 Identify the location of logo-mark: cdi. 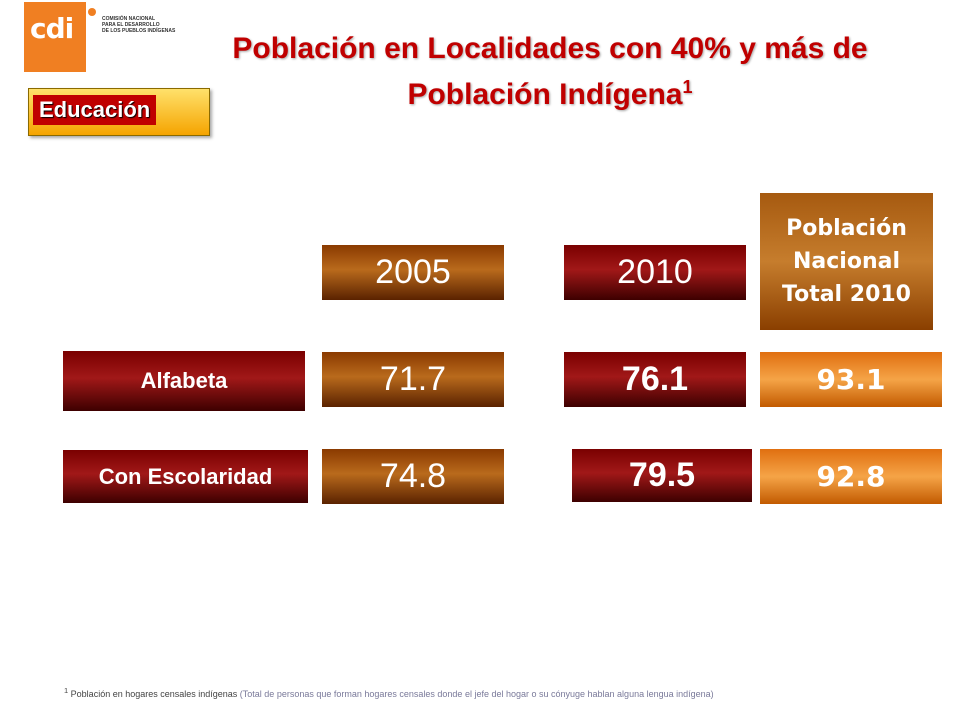
(55, 37).